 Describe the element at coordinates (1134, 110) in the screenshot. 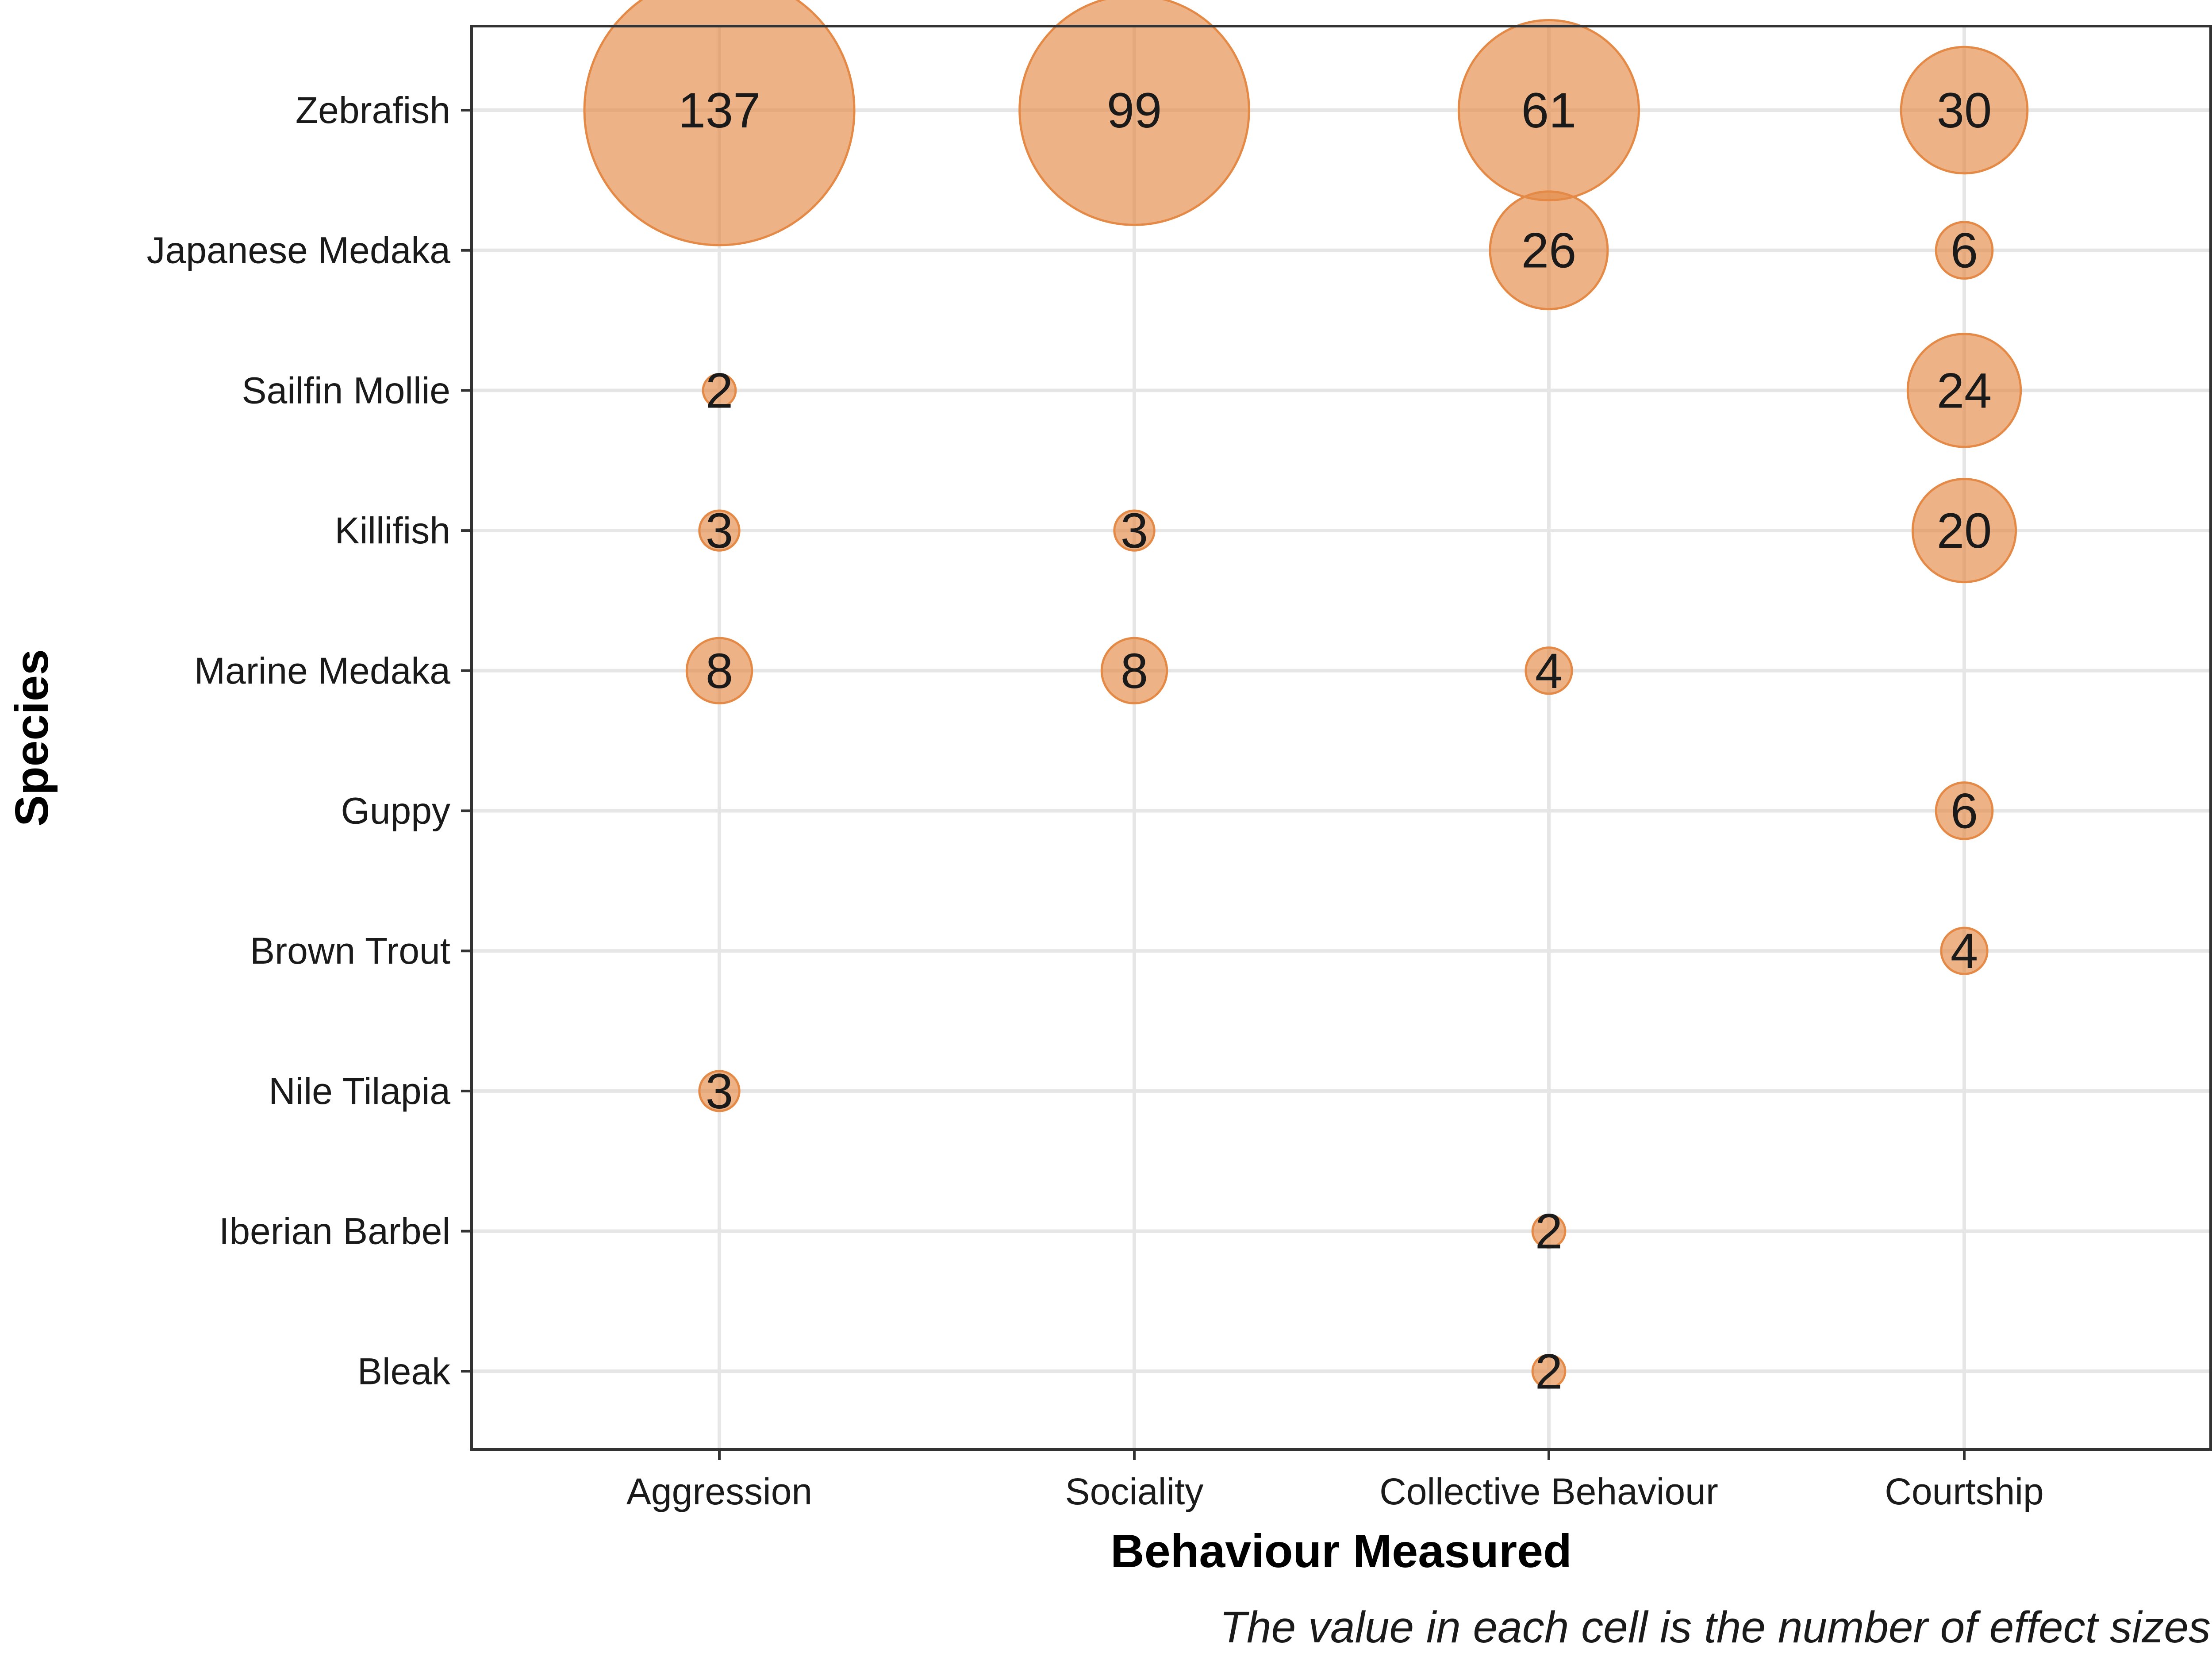

I see `bubble-value-label: 99` at that location.